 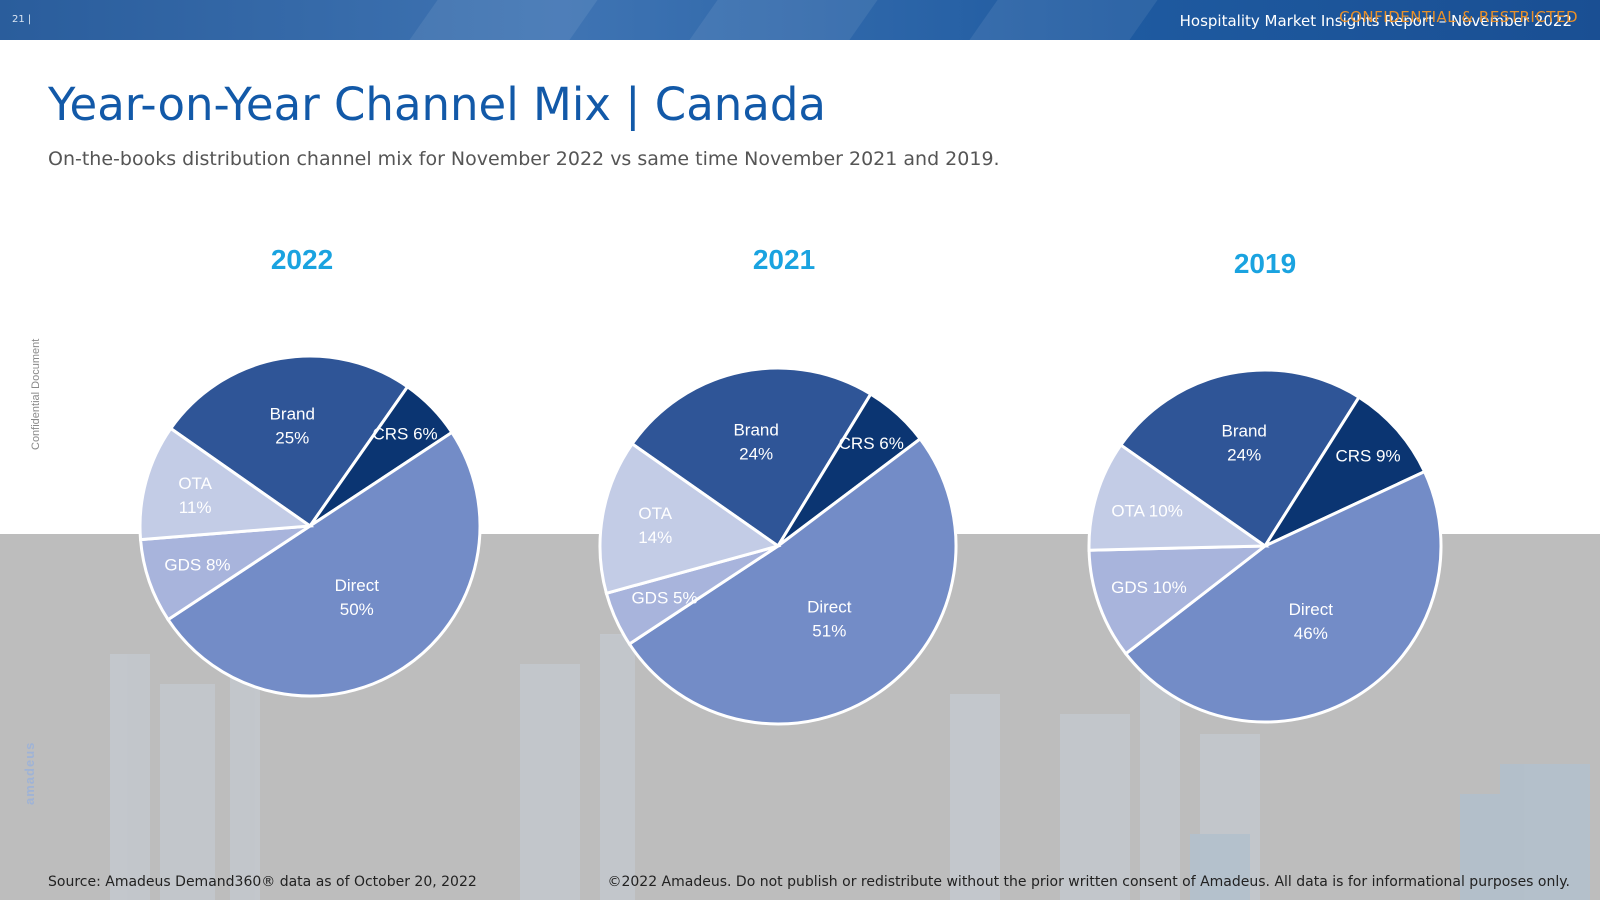 I want to click on pie-2021-label-ota: OTA 14%, so click(x=655, y=525).